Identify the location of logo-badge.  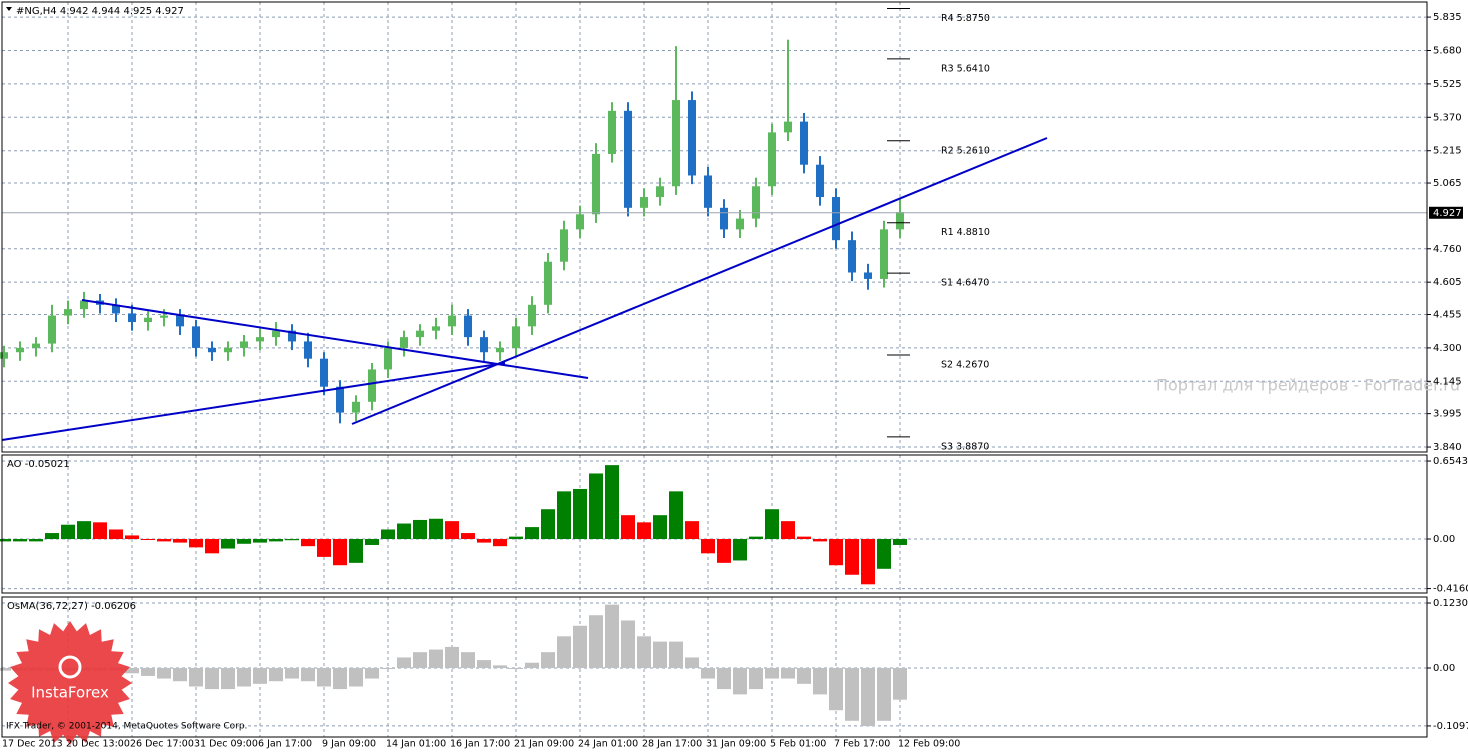
(70, 683).